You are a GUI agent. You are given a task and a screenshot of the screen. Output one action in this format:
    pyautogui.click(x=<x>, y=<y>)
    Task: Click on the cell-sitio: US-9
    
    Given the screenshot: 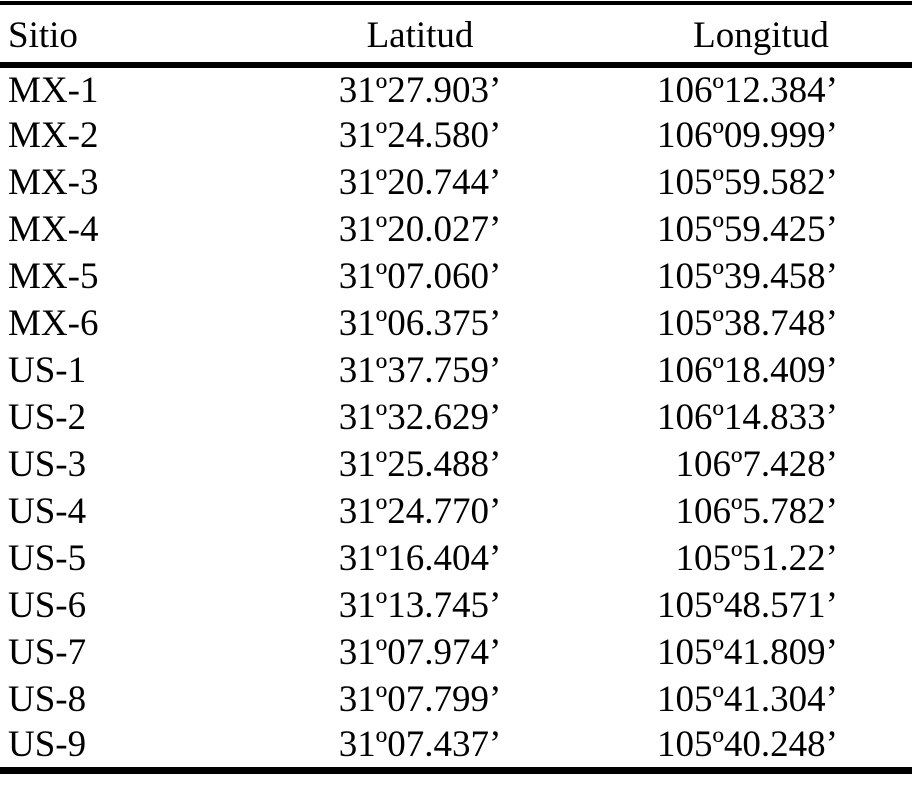 What is the action you would take?
    pyautogui.click(x=47, y=745)
    